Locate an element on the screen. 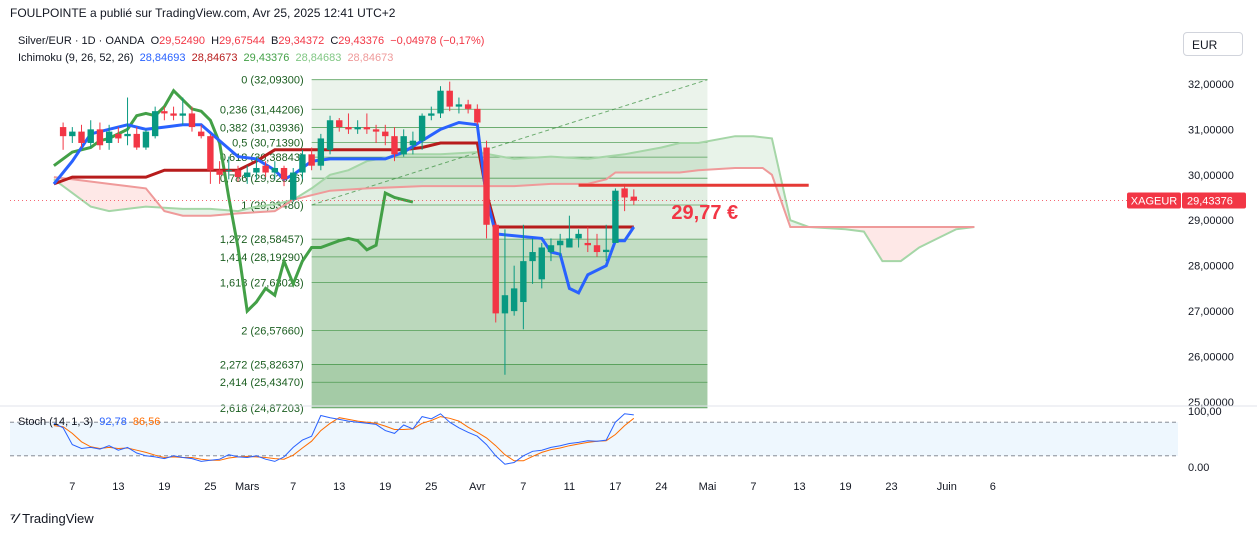  currency-button: EUR is located at coordinates (1213, 44).